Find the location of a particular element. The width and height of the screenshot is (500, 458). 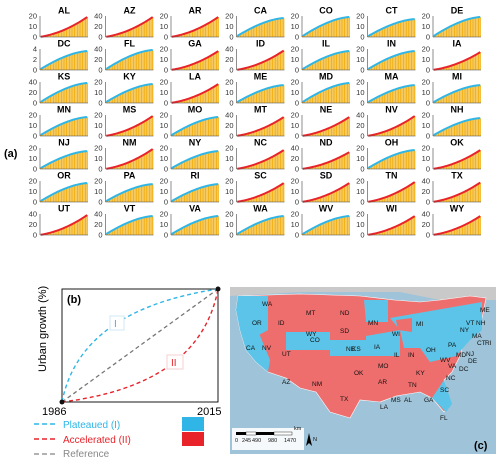

map-label-DC: DC is located at coordinates (464, 369).